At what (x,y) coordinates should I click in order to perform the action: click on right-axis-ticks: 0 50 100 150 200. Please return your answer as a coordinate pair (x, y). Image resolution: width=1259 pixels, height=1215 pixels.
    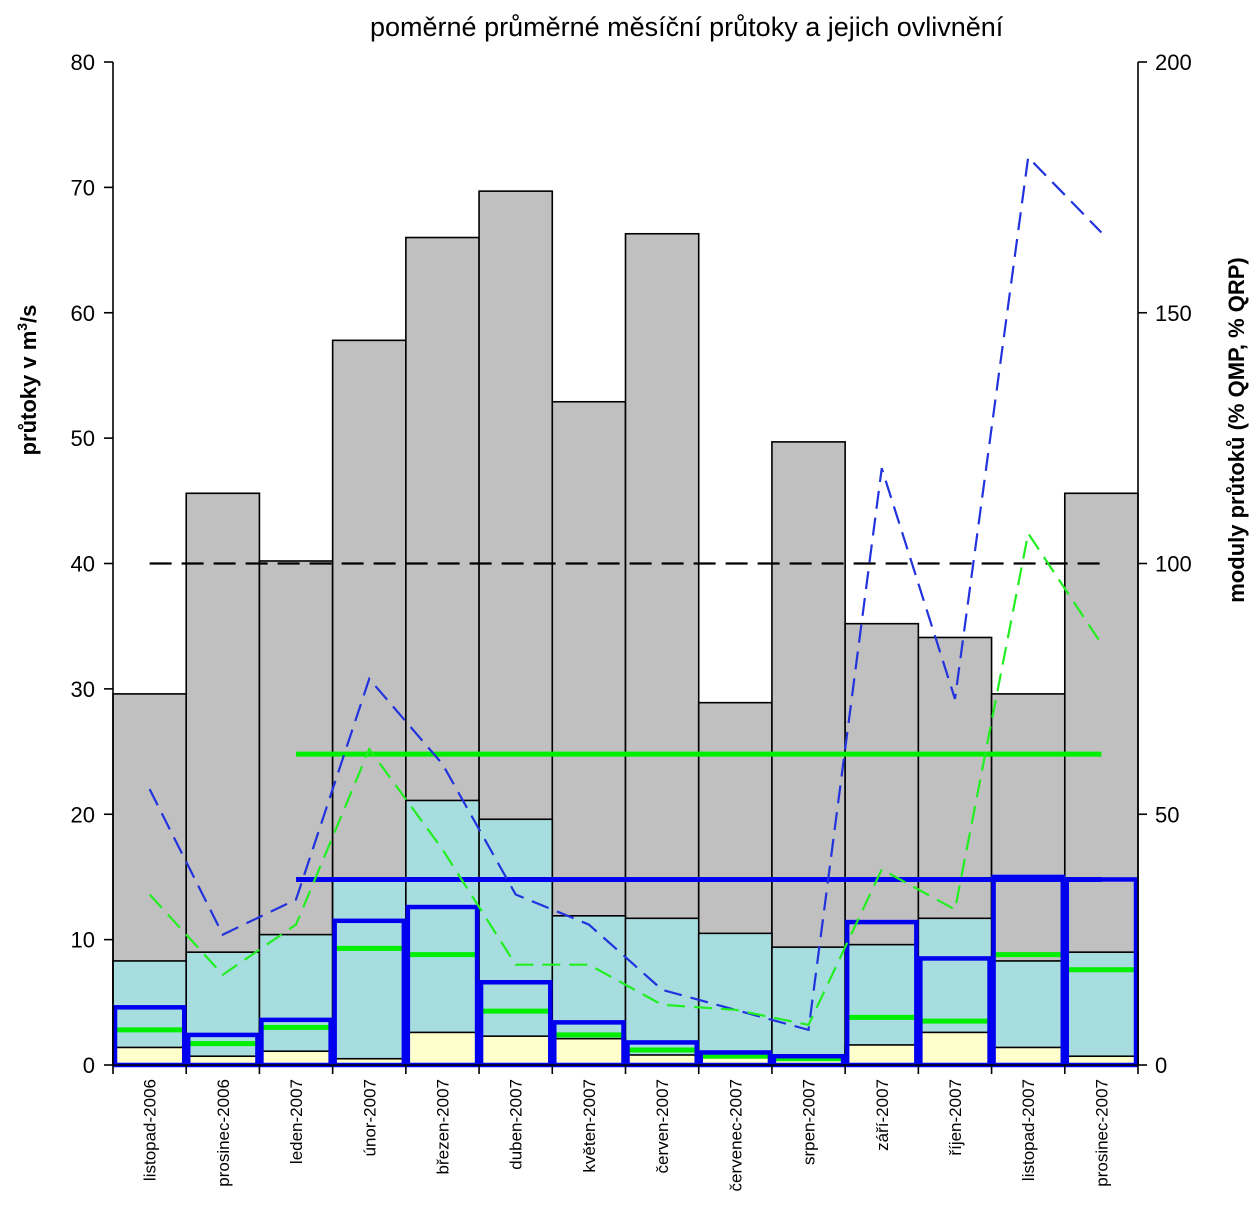
    Looking at the image, I should click on (1165, 564).